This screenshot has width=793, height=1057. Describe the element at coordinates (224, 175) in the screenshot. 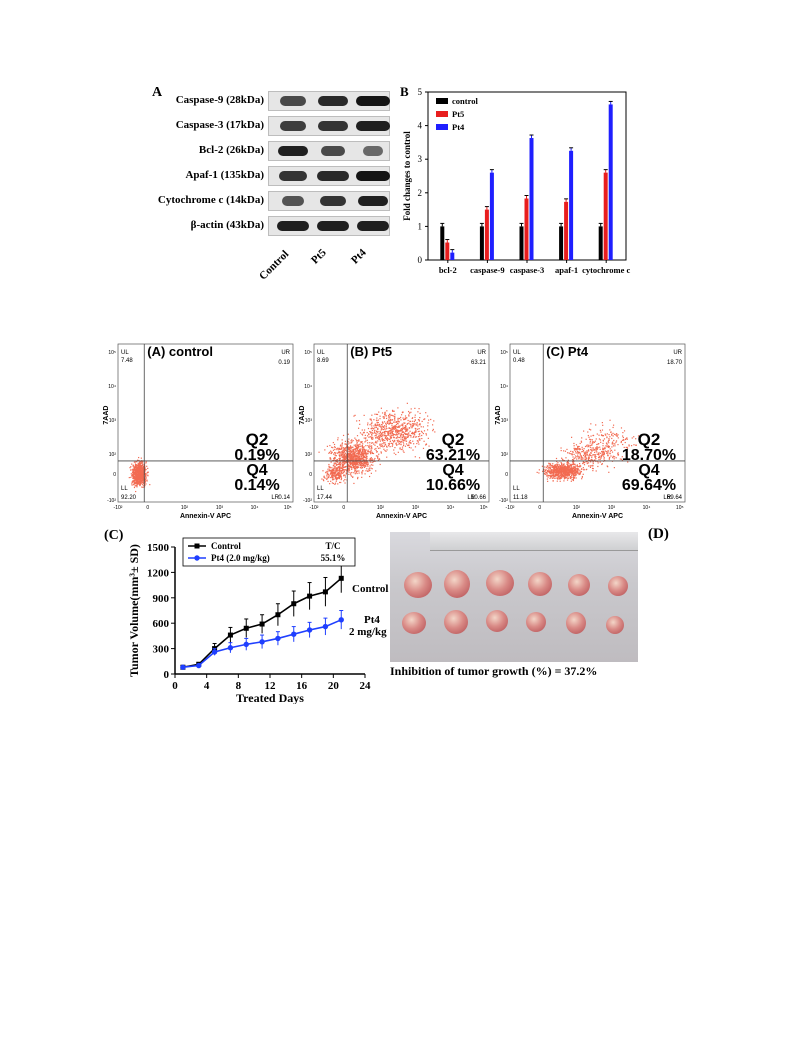

I see `protein-label: Apaf-1 (135kDa)` at that location.